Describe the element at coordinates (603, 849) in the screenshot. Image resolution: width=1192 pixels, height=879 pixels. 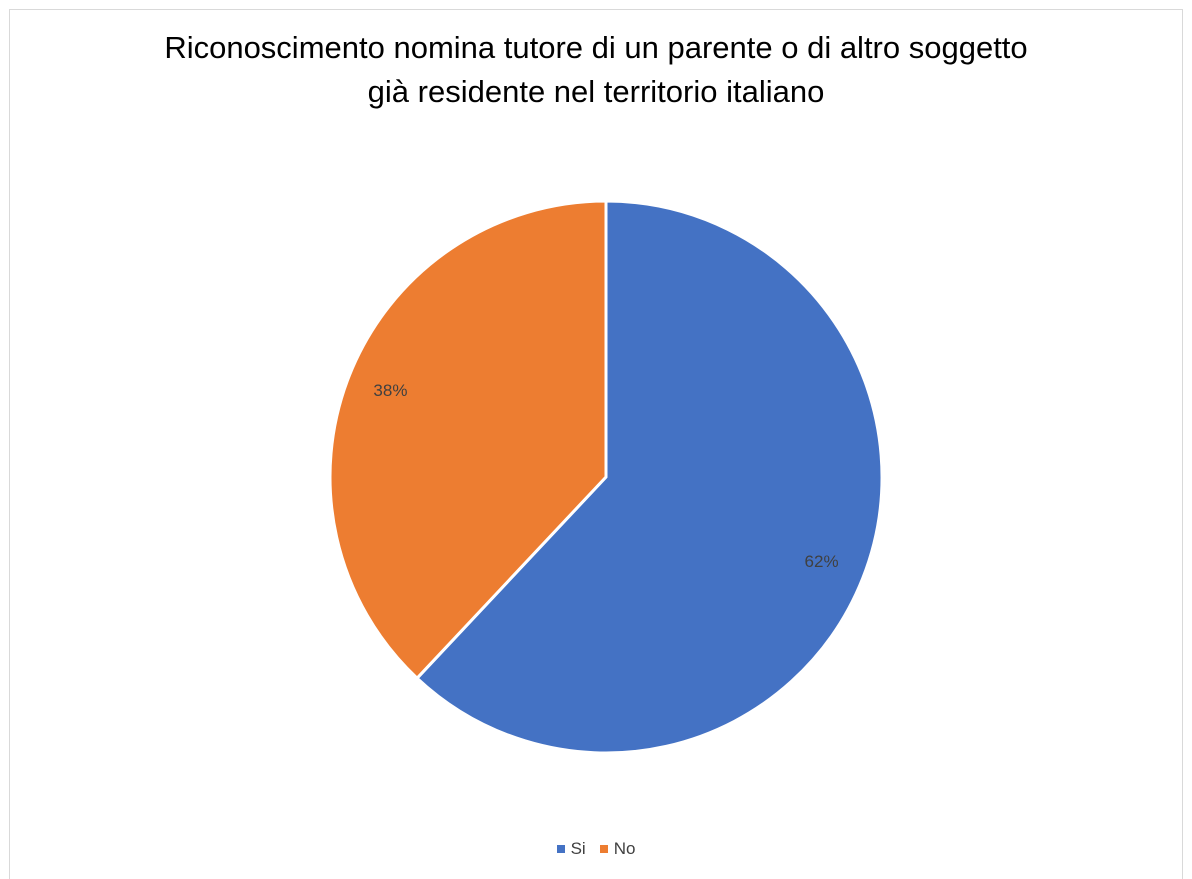
I see `legend-swatch-no` at that location.